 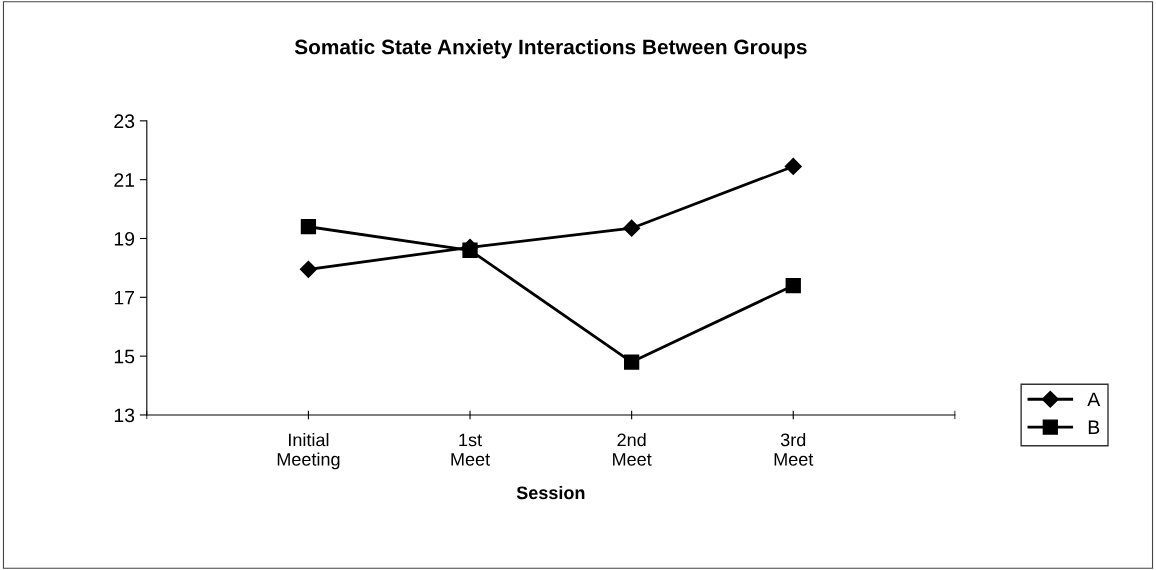 What do you see at coordinates (124, 415) in the screenshot?
I see `y-tick-label: 13` at bounding box center [124, 415].